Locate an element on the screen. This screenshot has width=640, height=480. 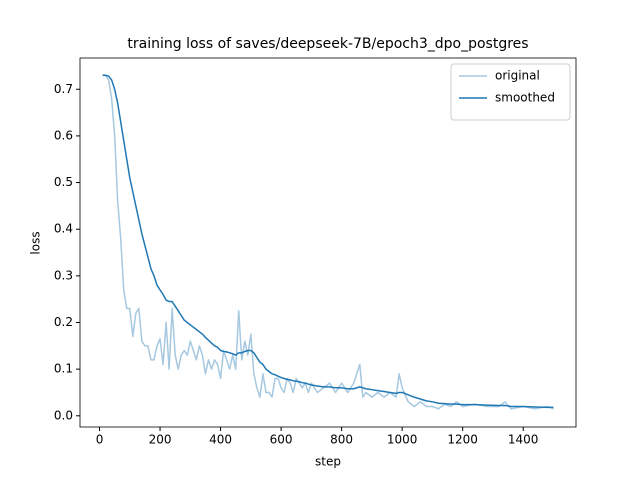
y-tick-label: 0.5 is located at coordinates (63, 182).